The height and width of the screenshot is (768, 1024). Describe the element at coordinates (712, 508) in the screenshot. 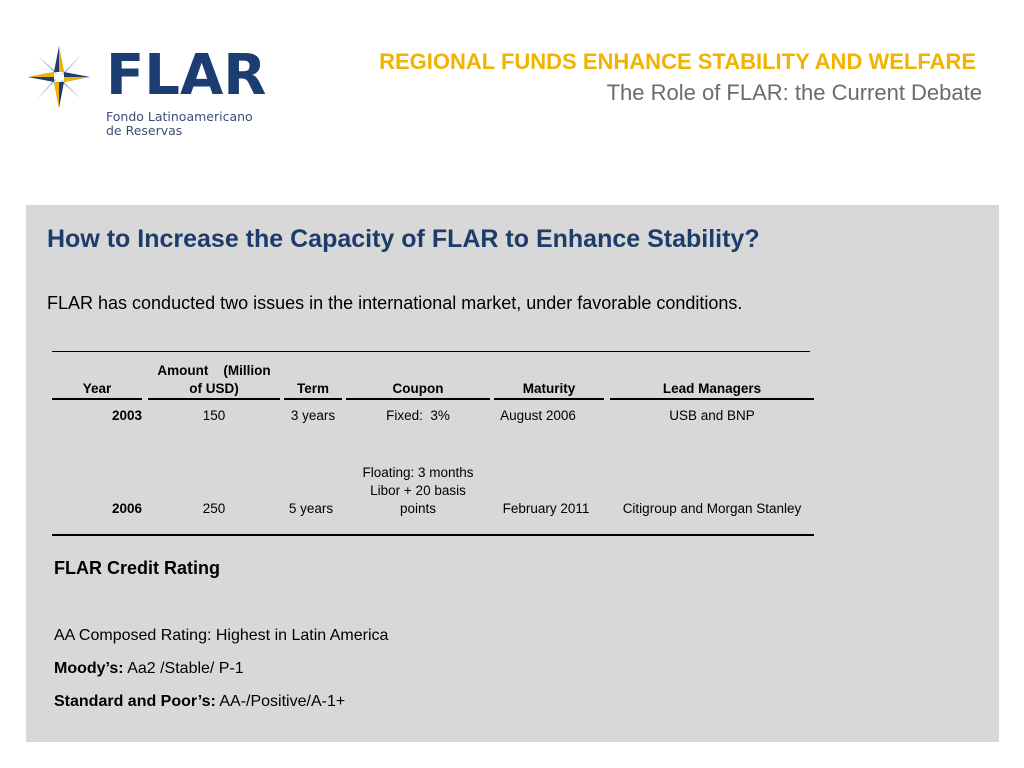

I see `row2-lead-managers: Citigroup and Morgan Stanley` at that location.